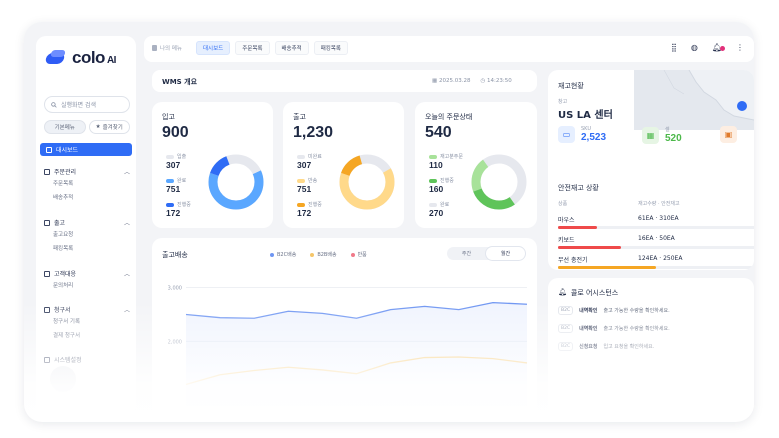  Describe the element at coordinates (252, 48) in the screenshot. I see `tab-order-list: 주문목록` at that location.